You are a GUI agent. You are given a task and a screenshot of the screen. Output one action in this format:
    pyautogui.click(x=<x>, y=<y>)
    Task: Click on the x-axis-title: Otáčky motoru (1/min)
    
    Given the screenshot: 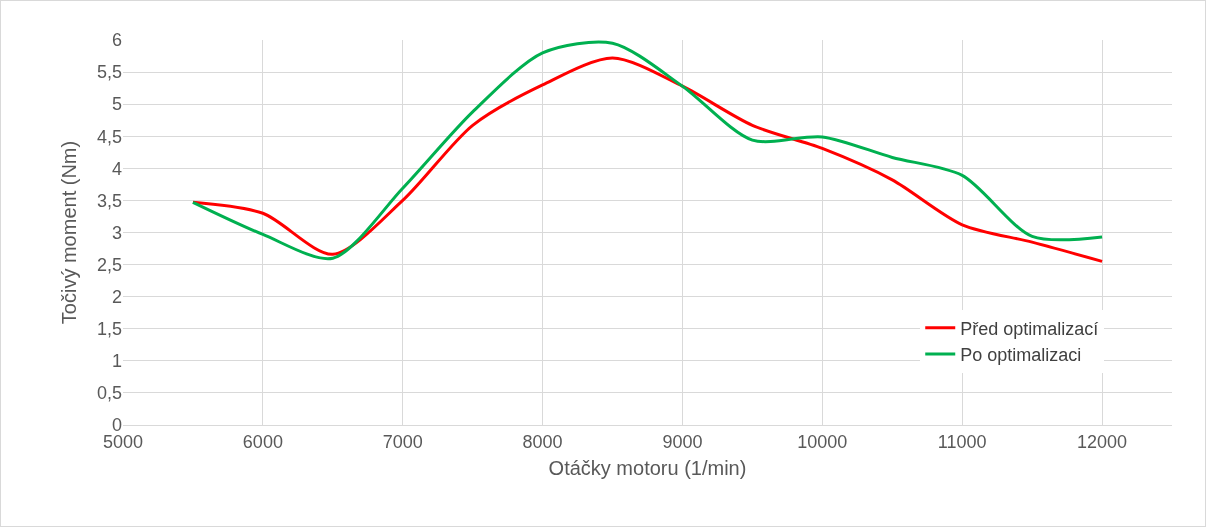 What is the action you would take?
    pyautogui.click(x=647, y=468)
    